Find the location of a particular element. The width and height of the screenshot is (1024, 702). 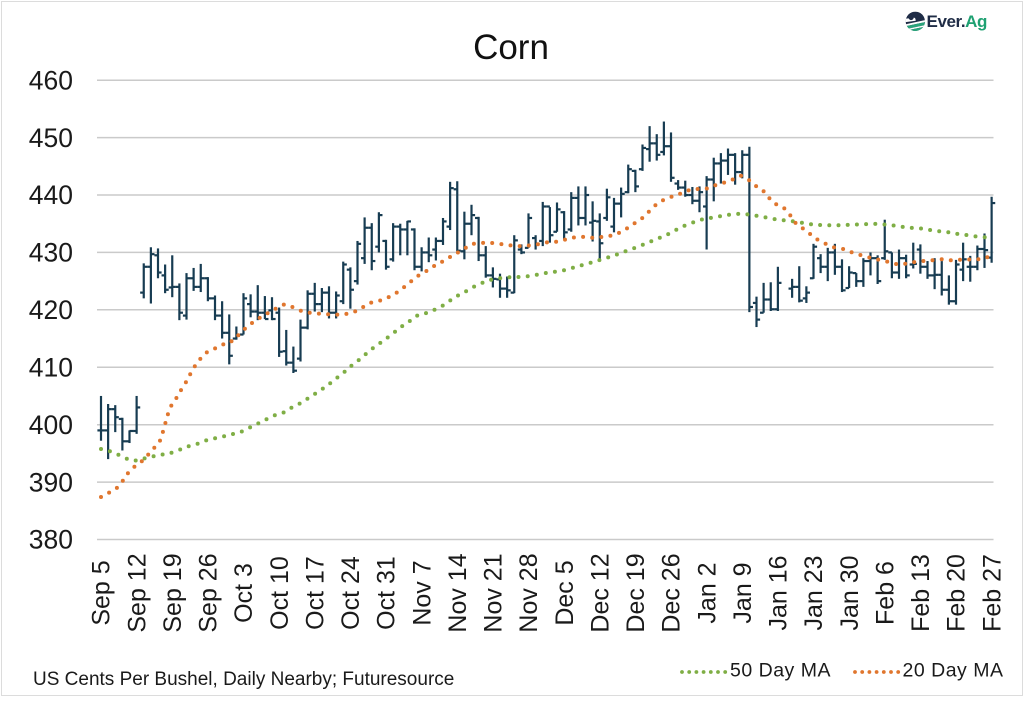

svg-text: Oct 3 is located at coordinates (244, 593).